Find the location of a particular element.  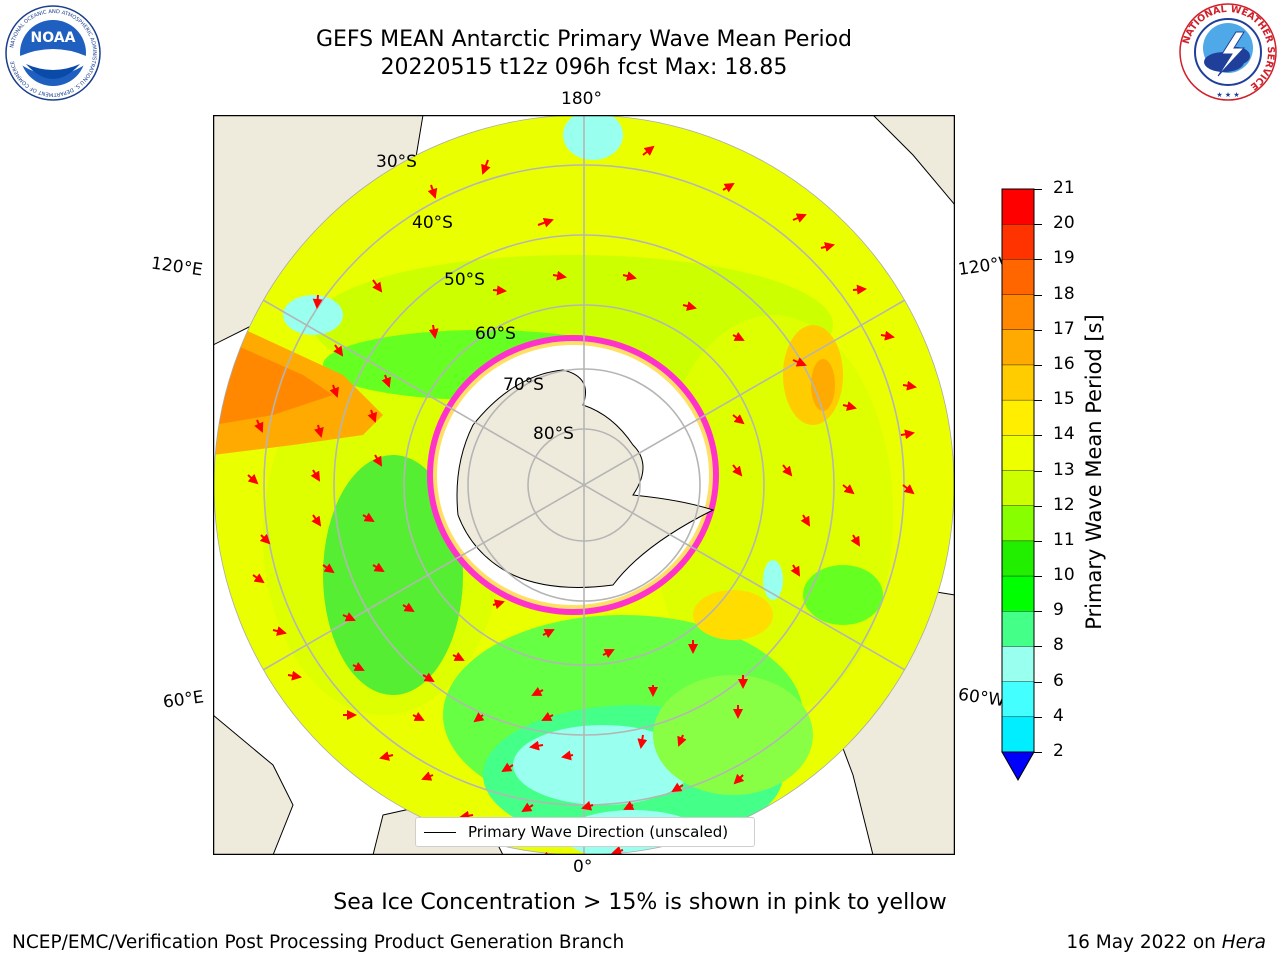

lat-label-30s: 30°S is located at coordinates (396, 162).